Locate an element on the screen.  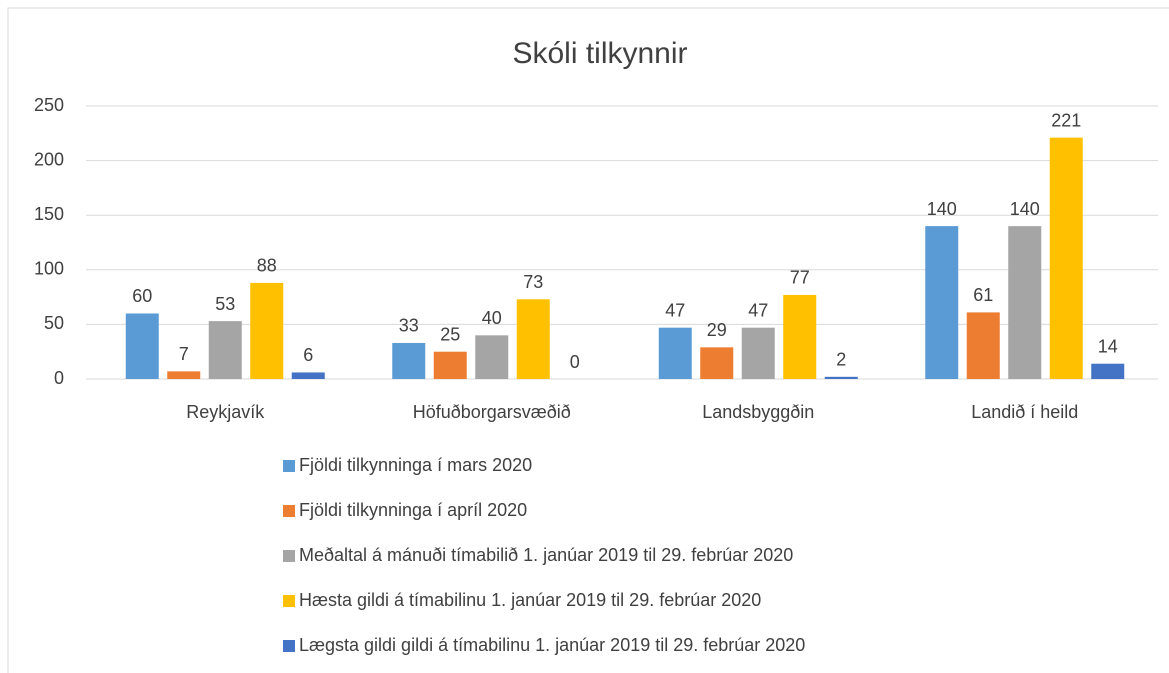
data-label: 29 is located at coordinates (717, 330).